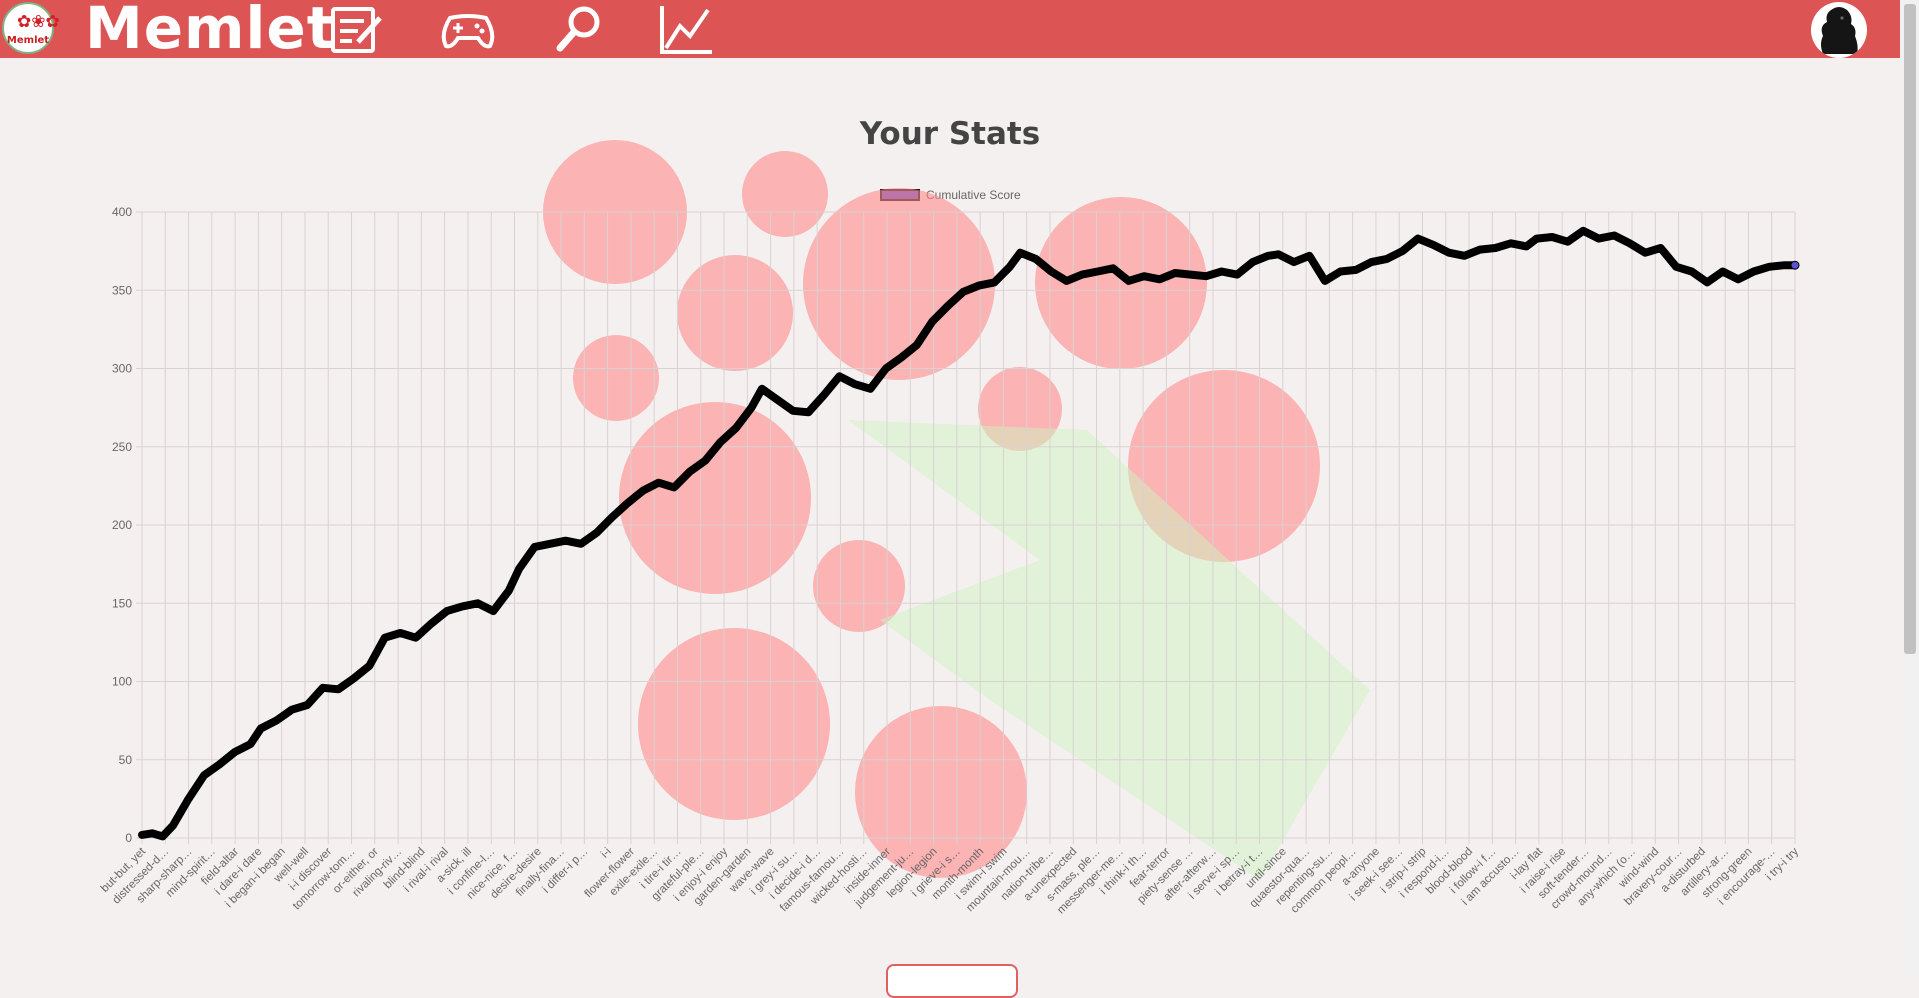  What do you see at coordinates (686, 29) in the screenshot?
I see `stats-chart-icon` at bounding box center [686, 29].